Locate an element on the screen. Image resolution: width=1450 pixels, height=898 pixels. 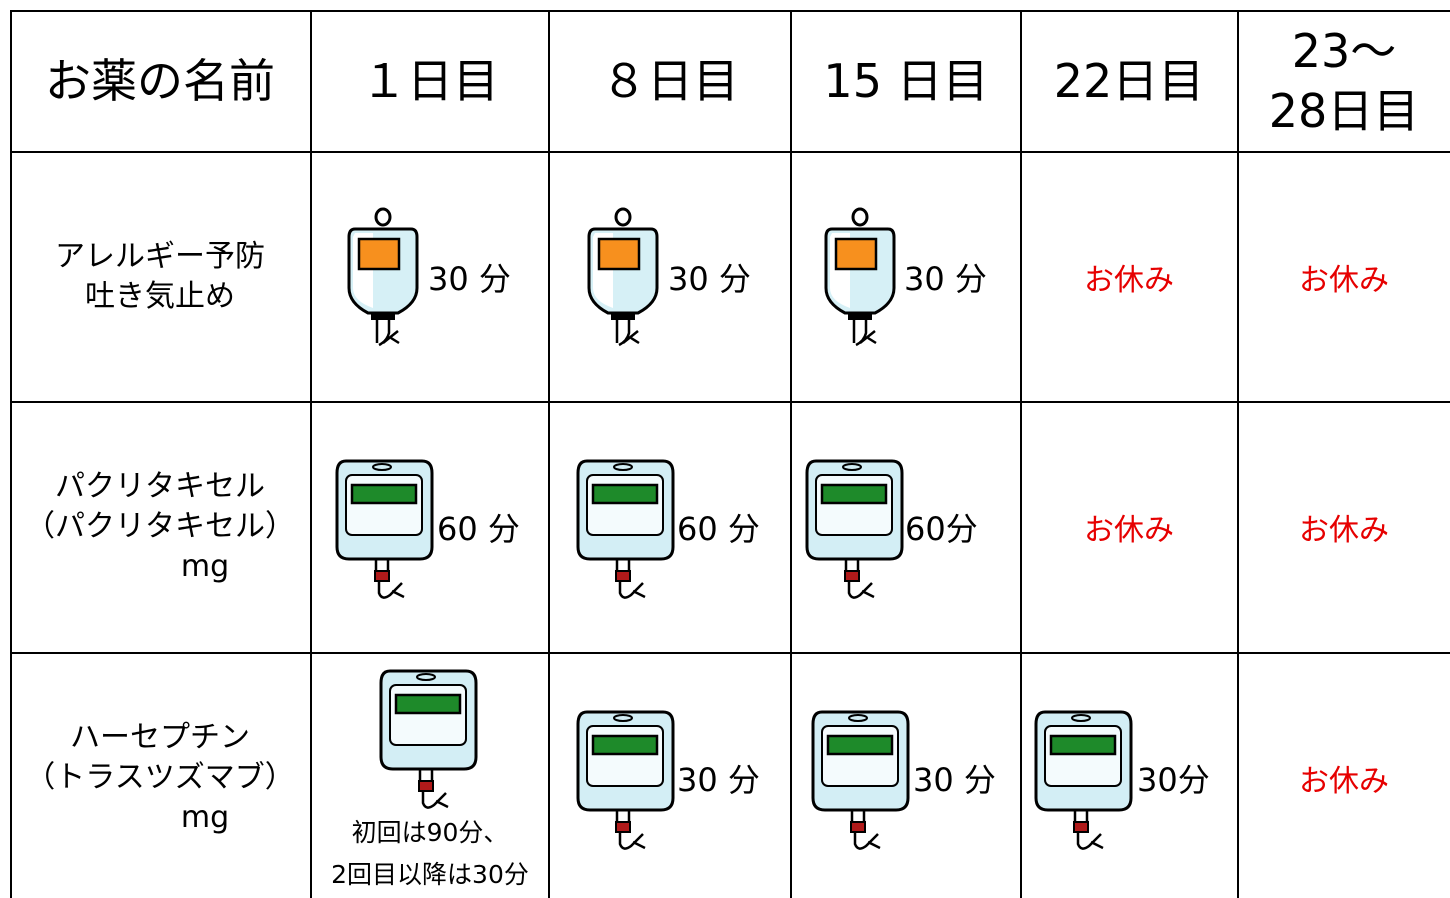
name-line: アレルギー予防 is located at coordinates (160, 256).